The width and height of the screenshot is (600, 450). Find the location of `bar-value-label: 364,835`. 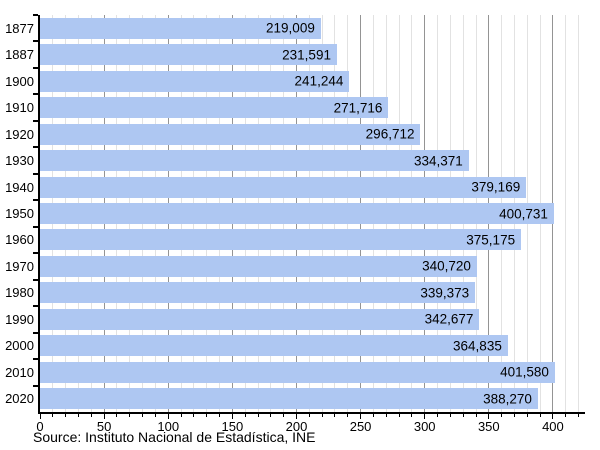

bar-value-label: 364,835 is located at coordinates (477, 346).